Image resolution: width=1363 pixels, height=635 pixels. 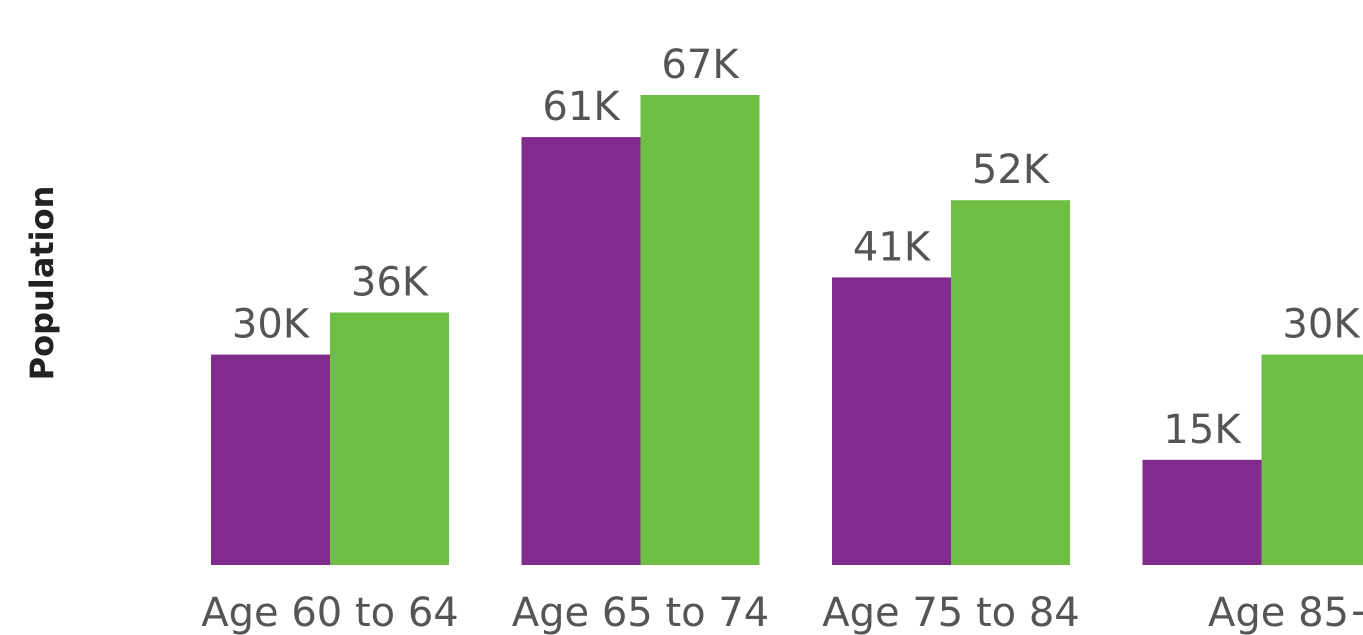 I want to click on x-tick-label-4: Age 85+, so click(x=1285, y=612).